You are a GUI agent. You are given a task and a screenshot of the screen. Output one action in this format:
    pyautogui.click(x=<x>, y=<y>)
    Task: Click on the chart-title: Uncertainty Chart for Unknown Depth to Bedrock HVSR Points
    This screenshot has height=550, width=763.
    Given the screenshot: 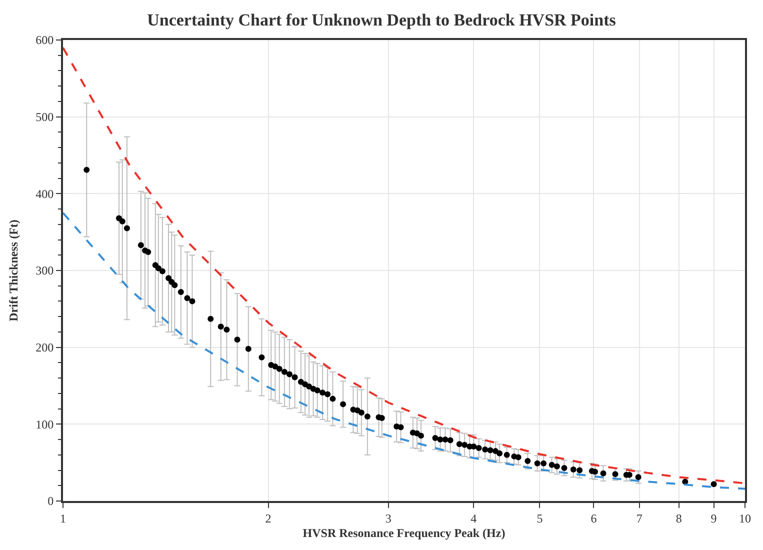 What is the action you would take?
    pyautogui.click(x=381, y=20)
    